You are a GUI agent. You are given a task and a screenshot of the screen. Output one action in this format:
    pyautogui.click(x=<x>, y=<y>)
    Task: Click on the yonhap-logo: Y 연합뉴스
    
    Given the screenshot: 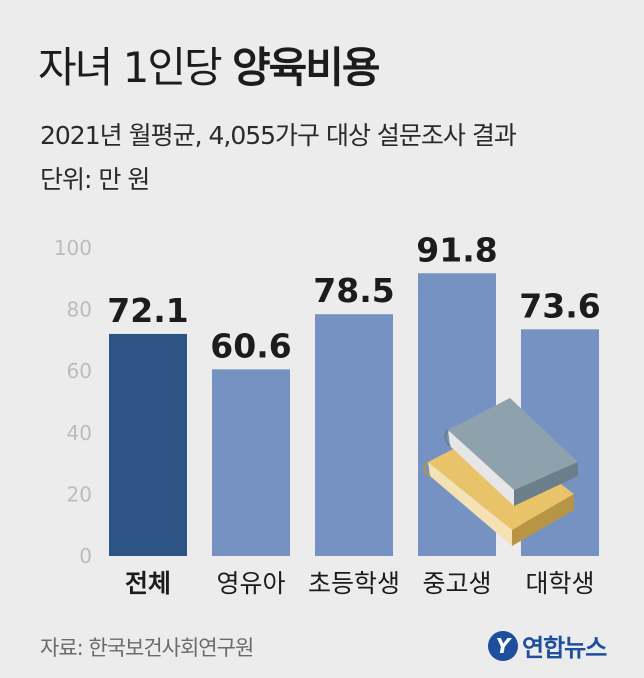 What is the action you would take?
    pyautogui.click(x=547, y=645)
    